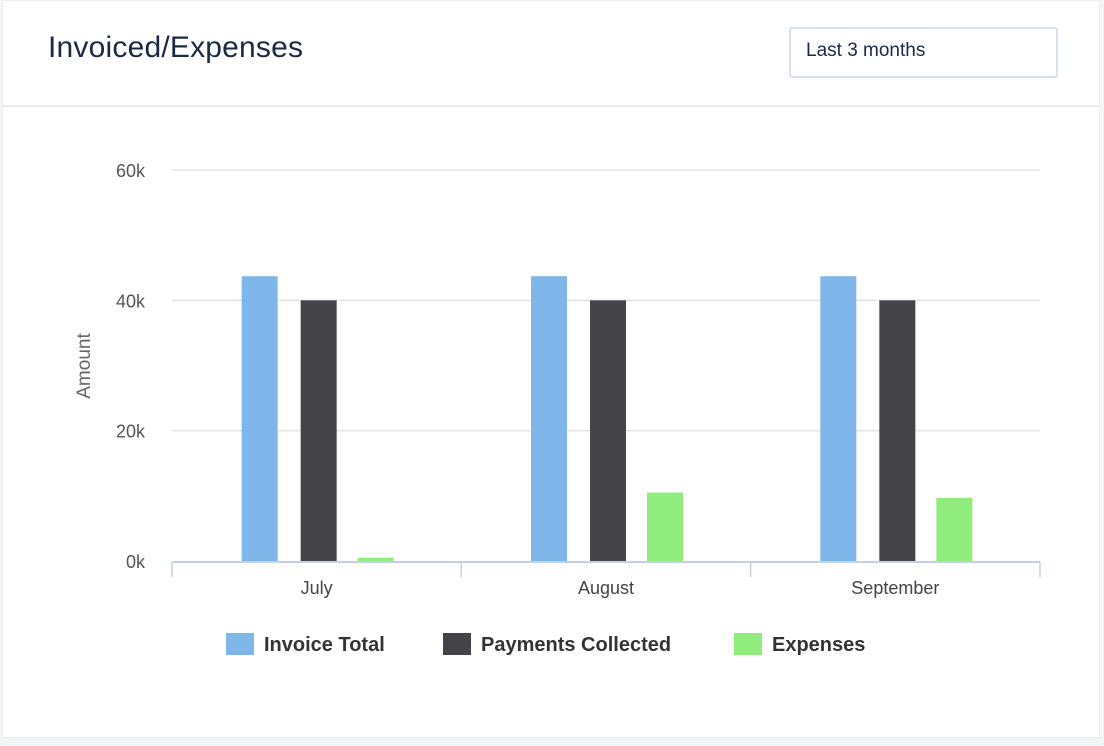 Image resolution: width=1104 pixels, height=746 pixels. What do you see at coordinates (131, 171) in the screenshot?
I see `y-tick-label: 60k` at bounding box center [131, 171].